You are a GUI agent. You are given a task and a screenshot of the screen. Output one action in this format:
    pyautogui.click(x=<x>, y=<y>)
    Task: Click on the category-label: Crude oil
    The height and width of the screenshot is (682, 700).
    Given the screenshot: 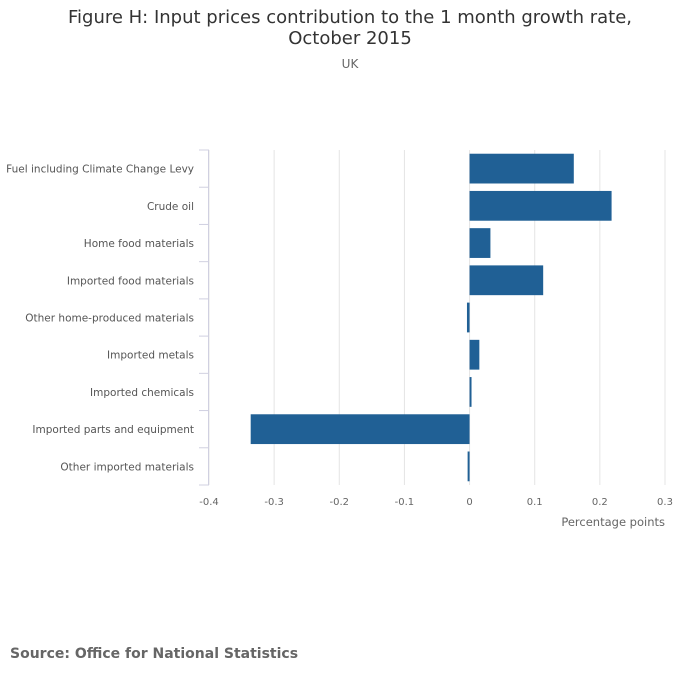 What is the action you would take?
    pyautogui.click(x=170, y=207)
    